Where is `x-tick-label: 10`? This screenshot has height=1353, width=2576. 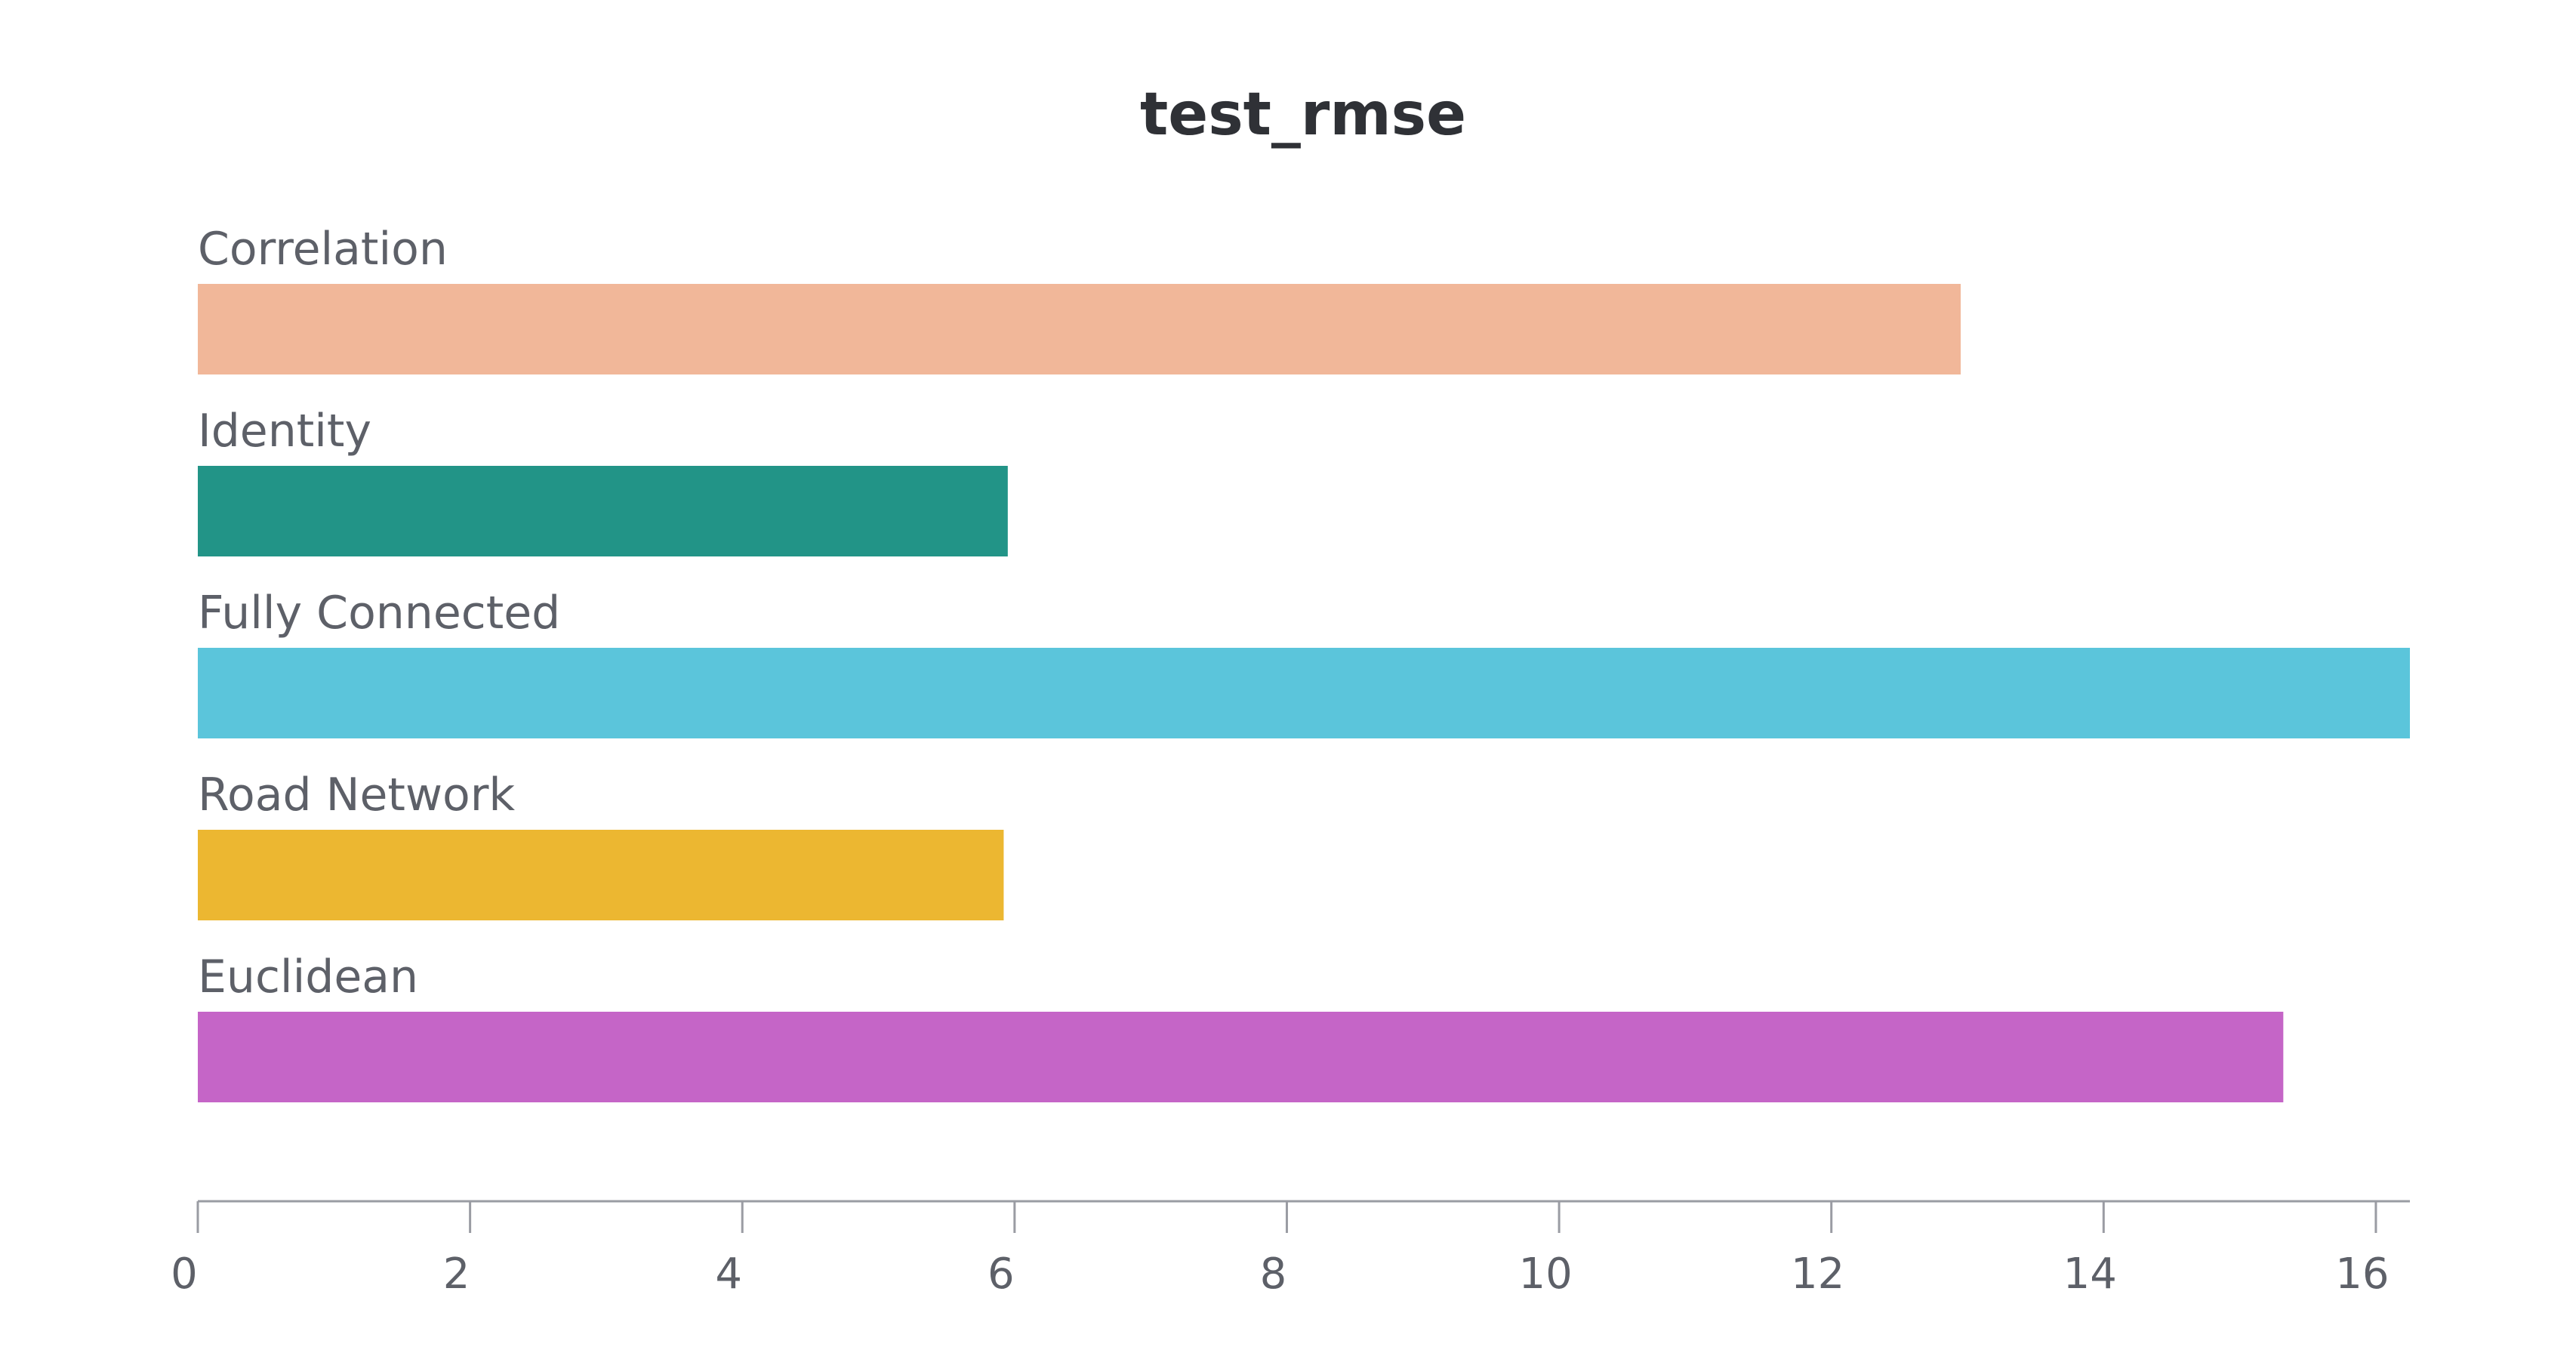 x-tick-label: 10 is located at coordinates (1545, 1274).